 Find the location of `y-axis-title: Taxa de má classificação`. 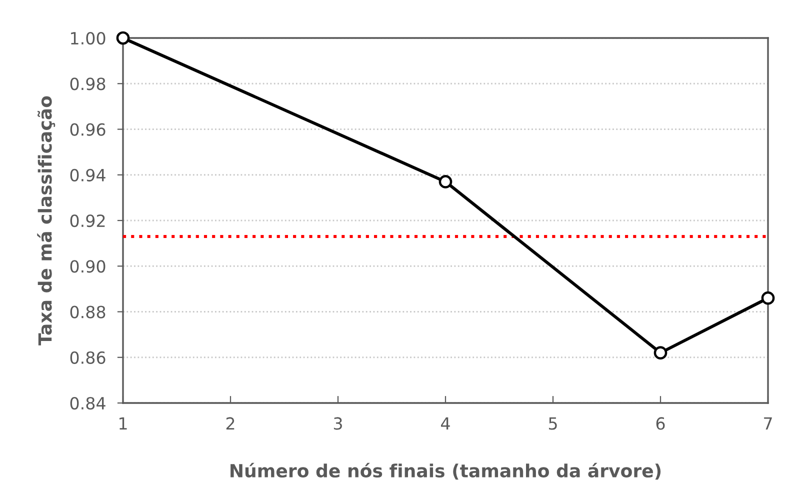

y-axis-title: Taxa de má classificação is located at coordinates (46, 221).